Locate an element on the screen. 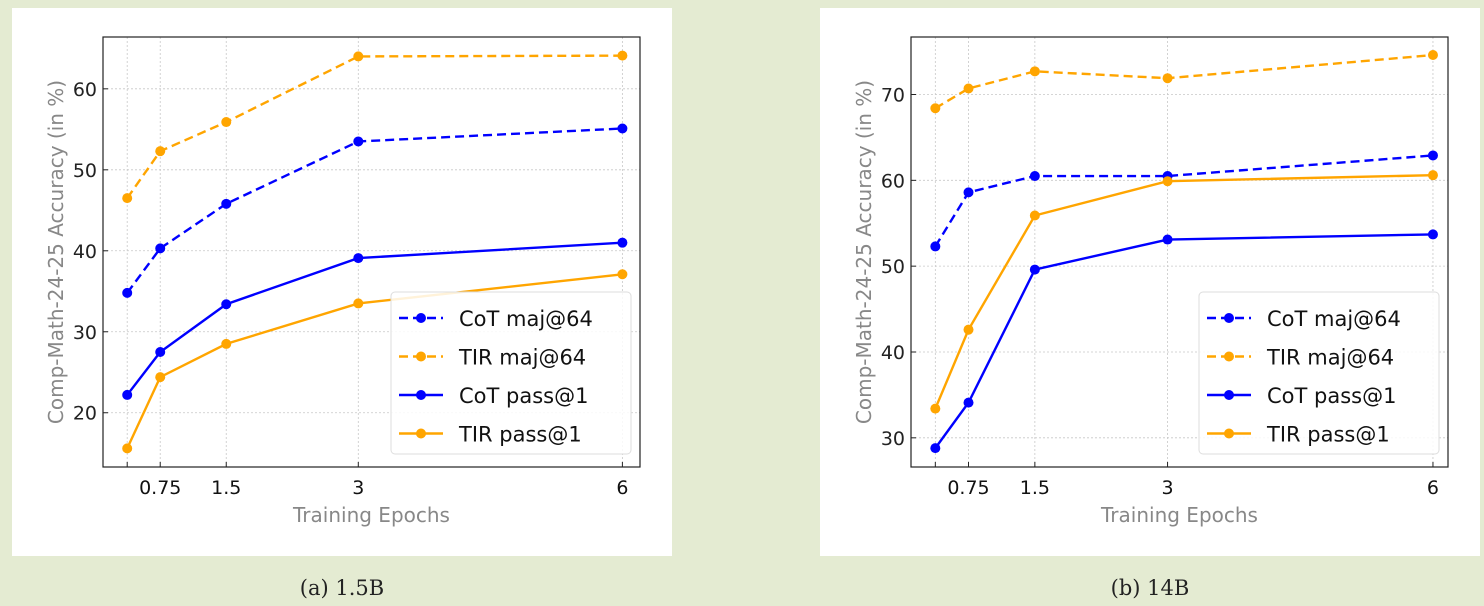 This screenshot has height=606, width=1484. y-tick-label: 20 is located at coordinates (85, 414).